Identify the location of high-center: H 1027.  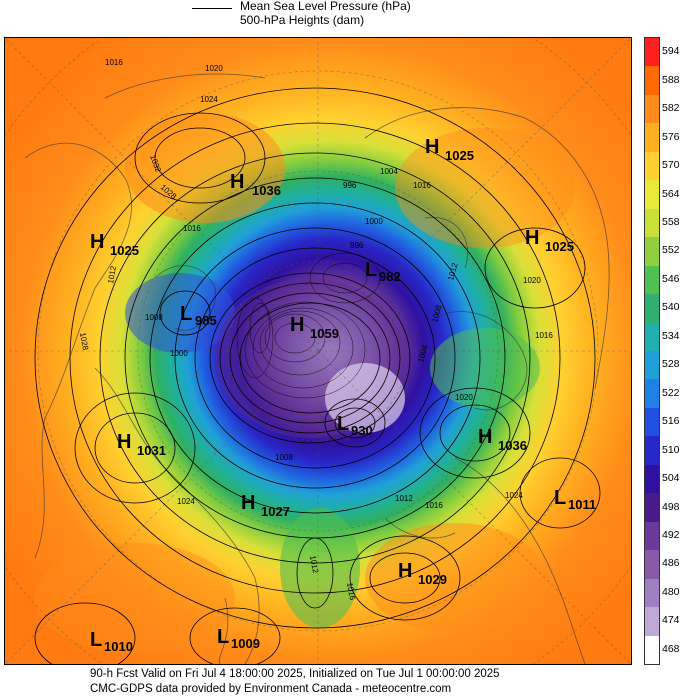
(265, 505).